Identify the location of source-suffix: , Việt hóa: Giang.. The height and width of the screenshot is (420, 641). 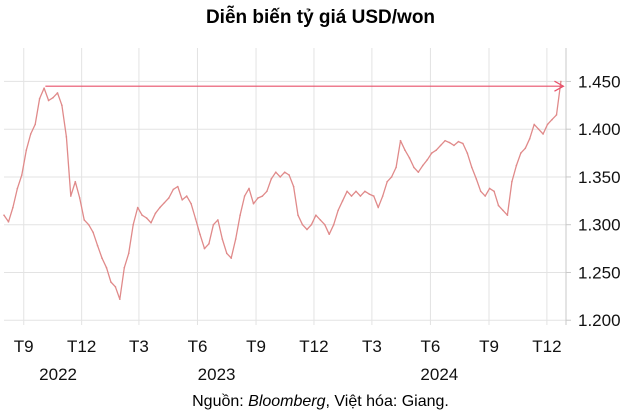
(387, 401).